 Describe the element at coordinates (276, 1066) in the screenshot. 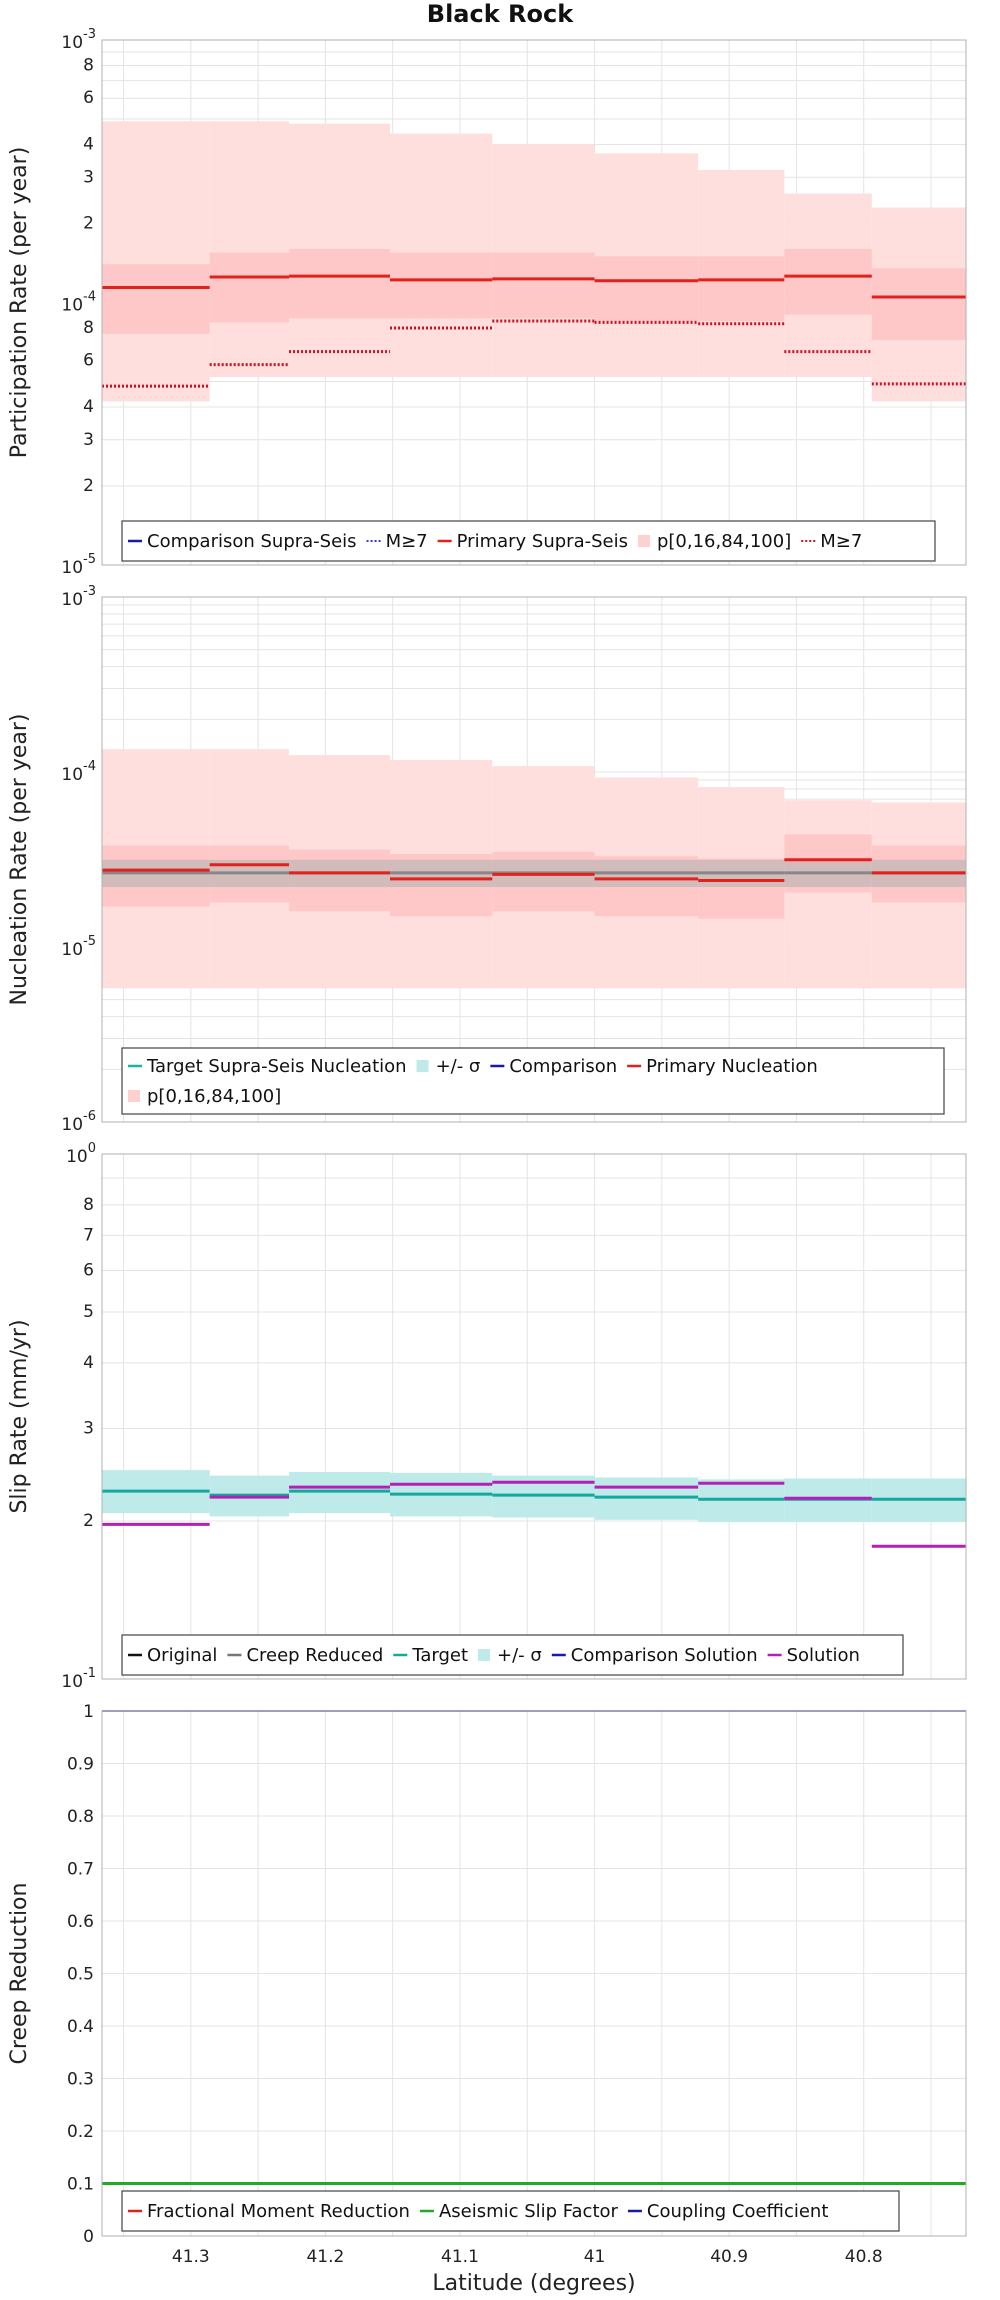

I see `legend-label: Target Supra-Seis Nucleation` at that location.